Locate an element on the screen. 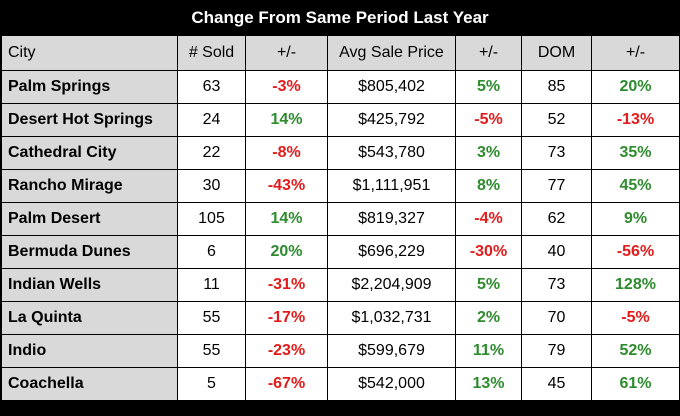 Image resolution: width=680 pixels, height=416 pixels. table-row: La Quinta 55 -17% $1,032,731 2% 70 -5% is located at coordinates (340, 318).